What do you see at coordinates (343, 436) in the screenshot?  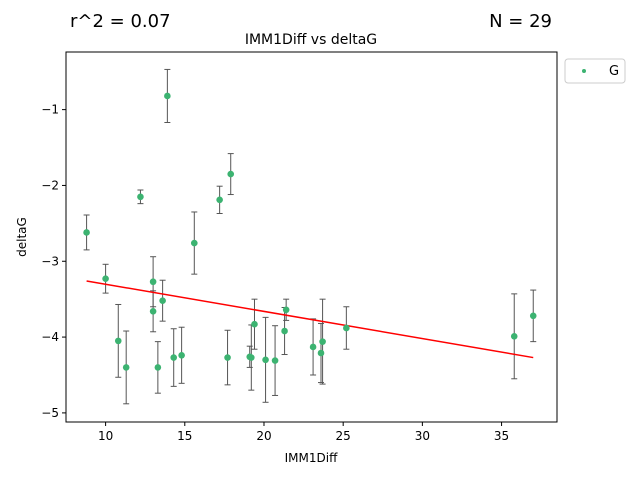 I see `x-tick-label: 25` at bounding box center [343, 436].